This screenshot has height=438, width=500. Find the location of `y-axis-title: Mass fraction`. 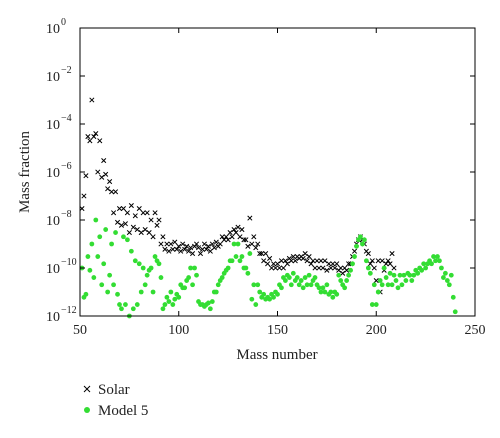

y-axis-title: Mass fraction is located at coordinates (25, 171).